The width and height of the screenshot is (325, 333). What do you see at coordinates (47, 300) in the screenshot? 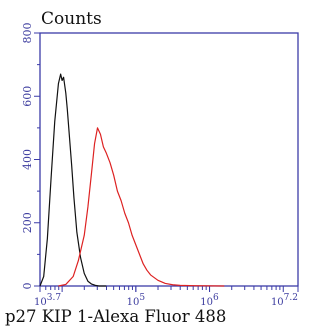
I see `x-tick-label: 103.7` at bounding box center [47, 300].